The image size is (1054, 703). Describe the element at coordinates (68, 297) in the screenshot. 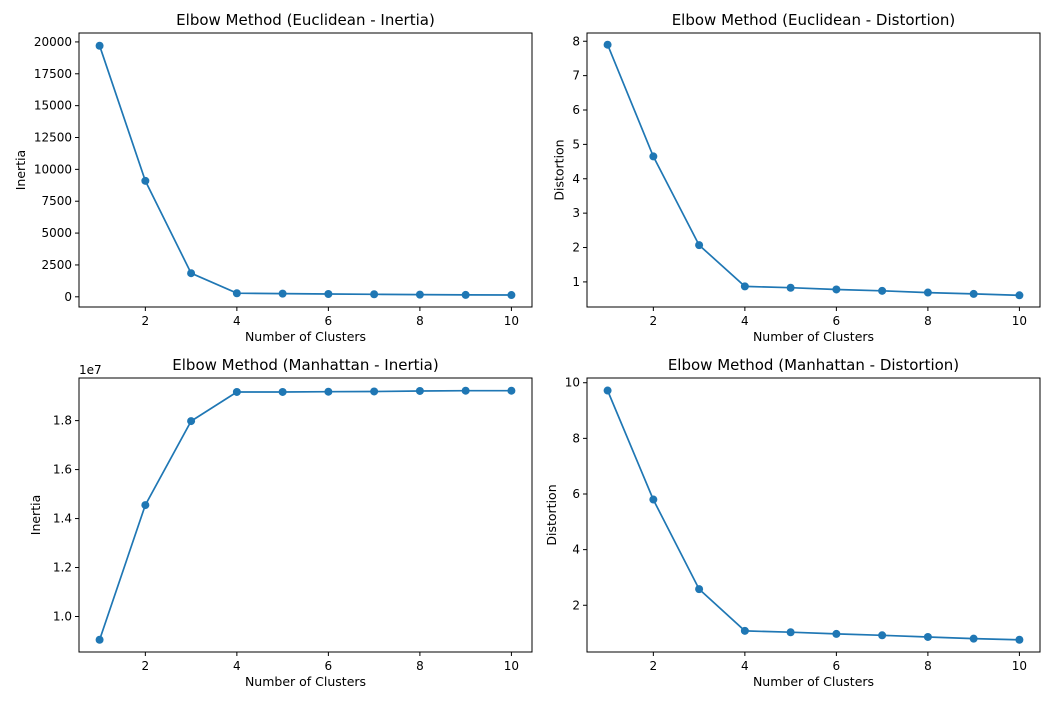

I see `y-tick-label: 0` at that location.